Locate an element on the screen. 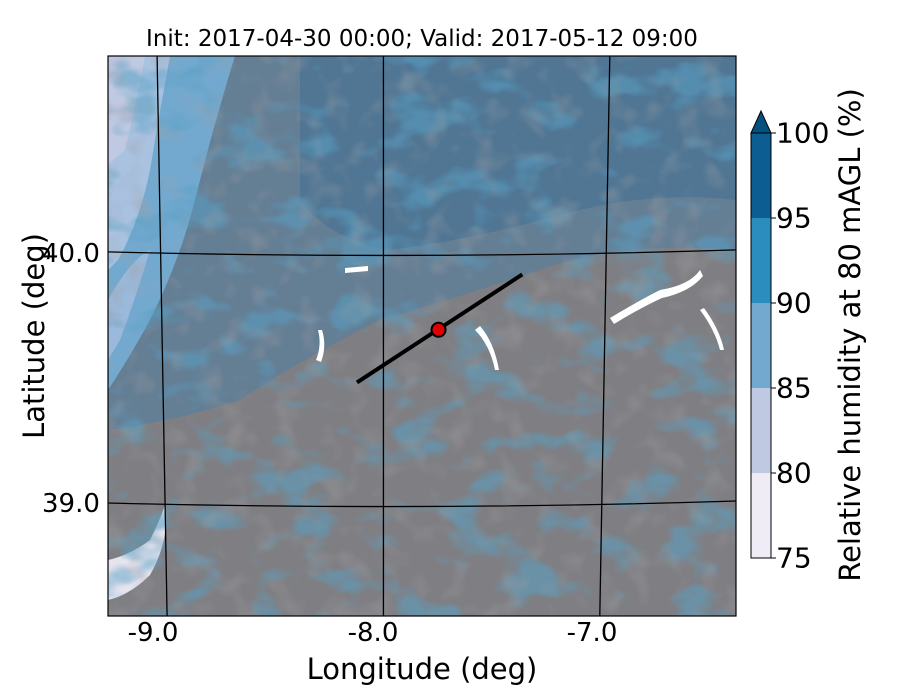  x-tick-label: -8.0 is located at coordinates (373, 633).